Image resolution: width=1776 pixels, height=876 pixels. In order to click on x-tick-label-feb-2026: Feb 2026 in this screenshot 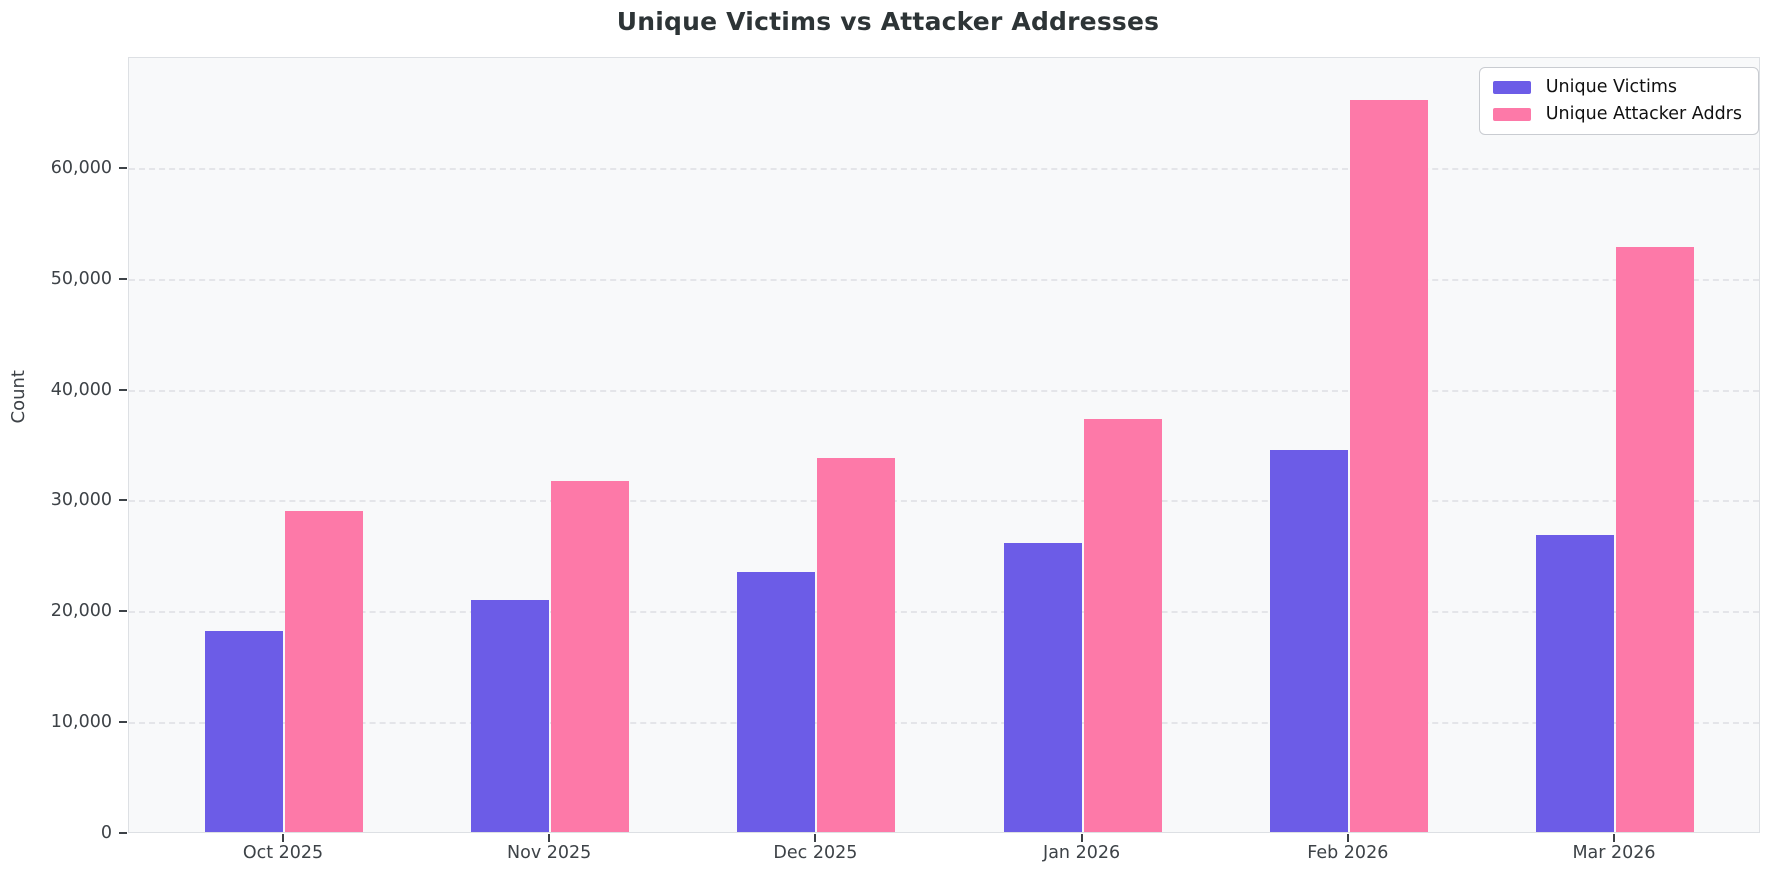, I will do `click(1348, 853)`.